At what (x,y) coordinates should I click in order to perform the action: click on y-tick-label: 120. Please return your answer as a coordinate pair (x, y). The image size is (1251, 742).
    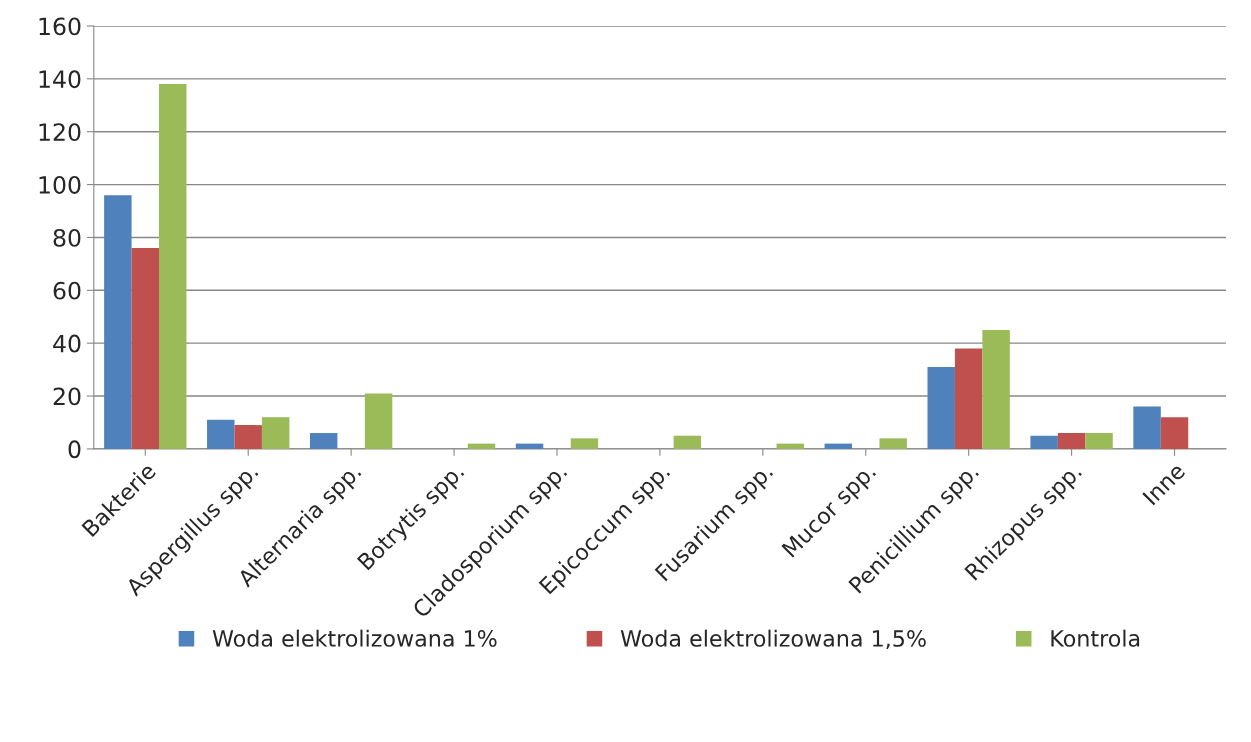
    Looking at the image, I should click on (60, 132).